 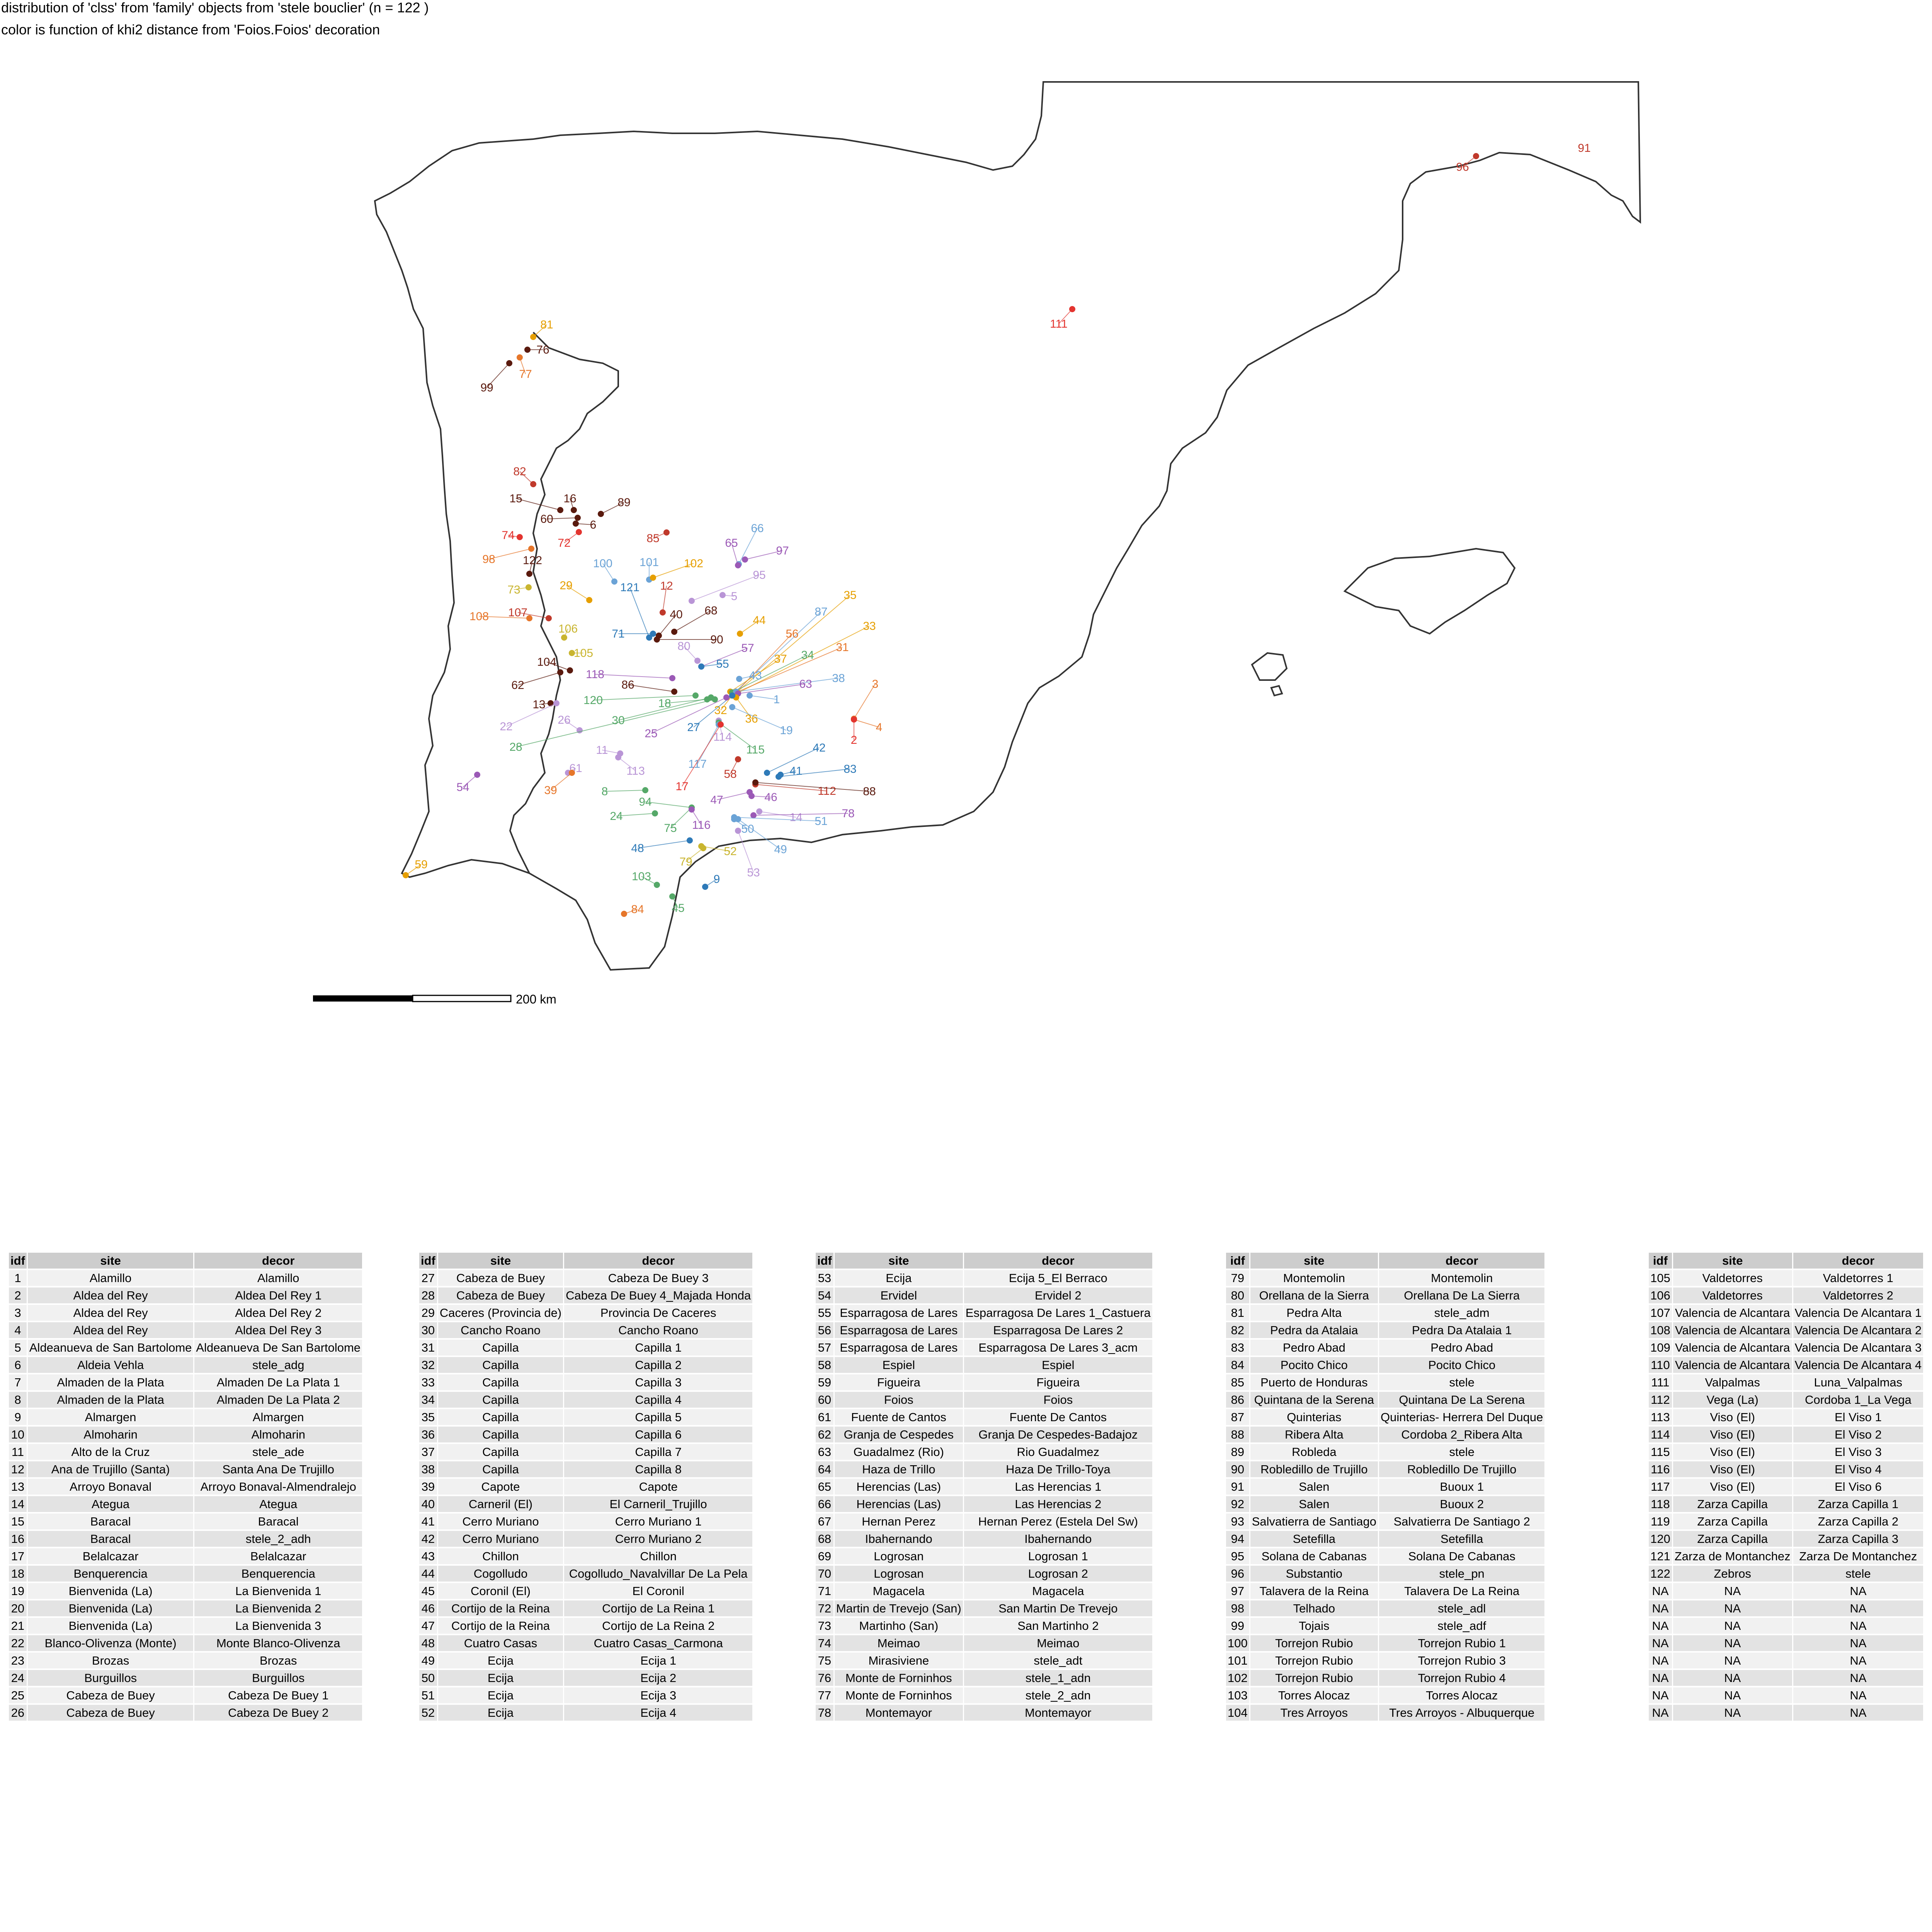 What do you see at coordinates (659, 1487) in the screenshot?
I see `table-cell: Capote` at bounding box center [659, 1487].